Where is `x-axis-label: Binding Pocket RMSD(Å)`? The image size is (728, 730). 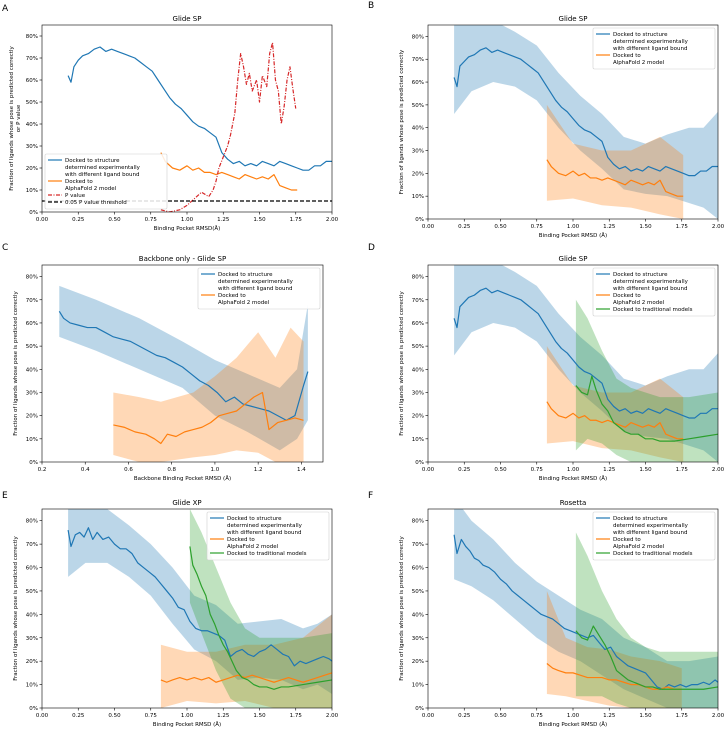
x-axis-label: Binding Pocket RMSD(Å) is located at coordinates (187, 228).